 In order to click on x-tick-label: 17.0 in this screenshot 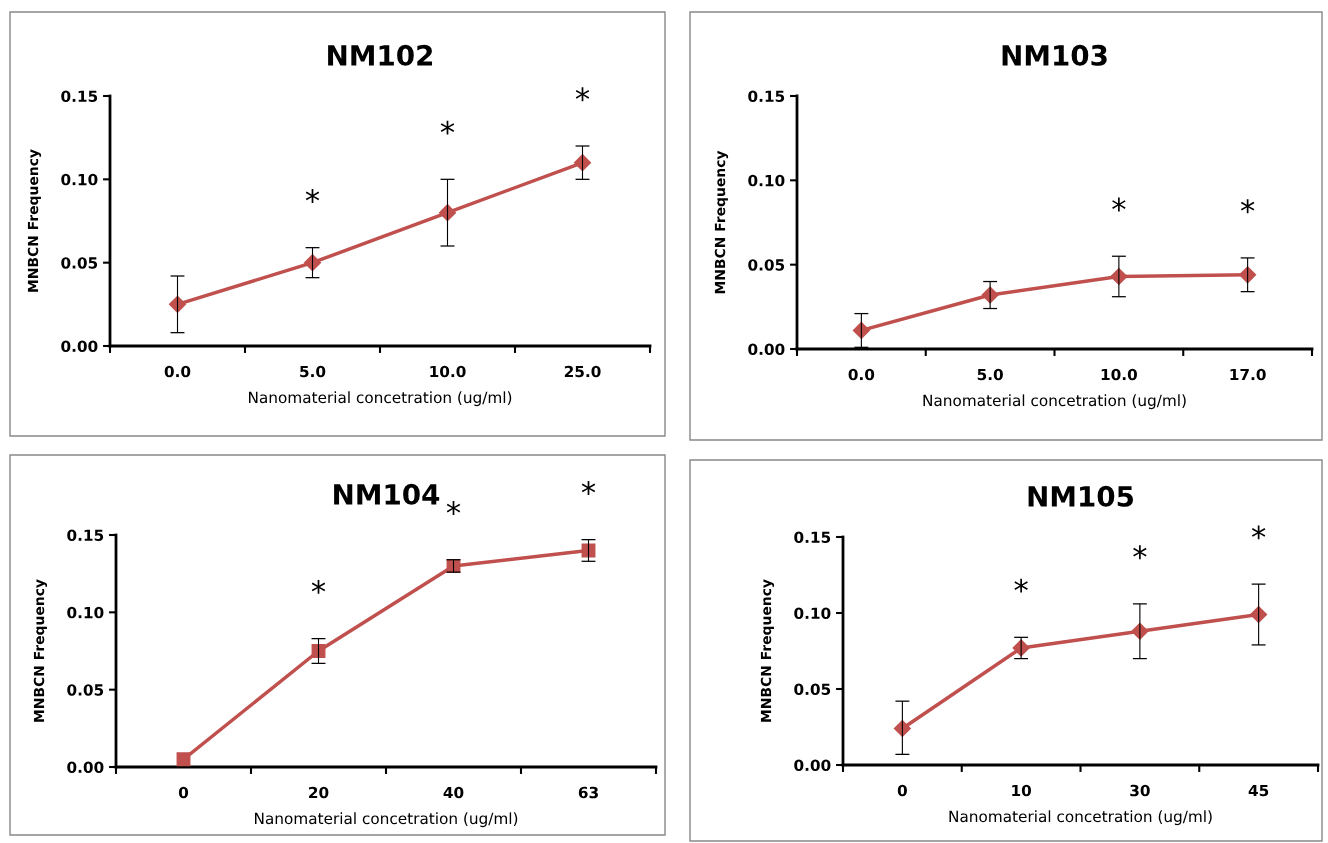, I will do `click(1248, 374)`.